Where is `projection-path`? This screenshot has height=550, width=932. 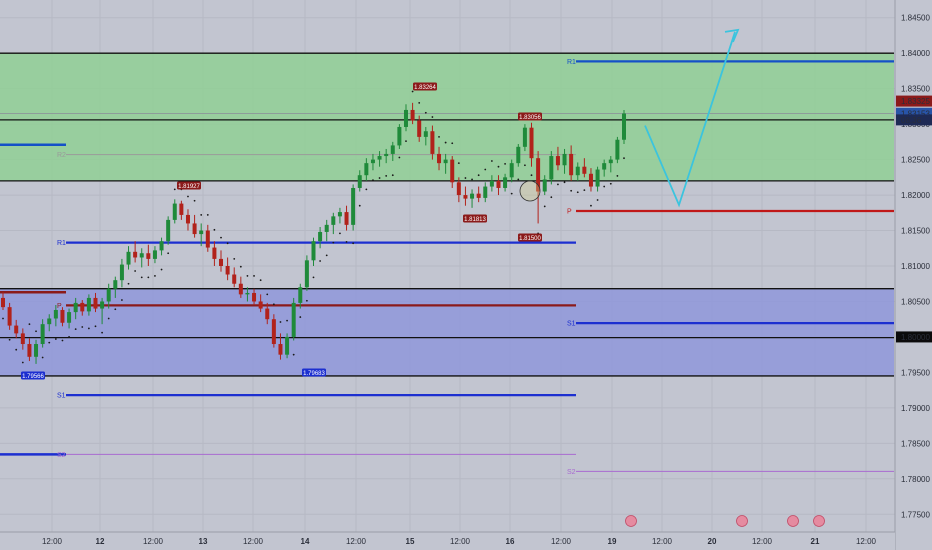
projection-path is located at coordinates (690, 119).